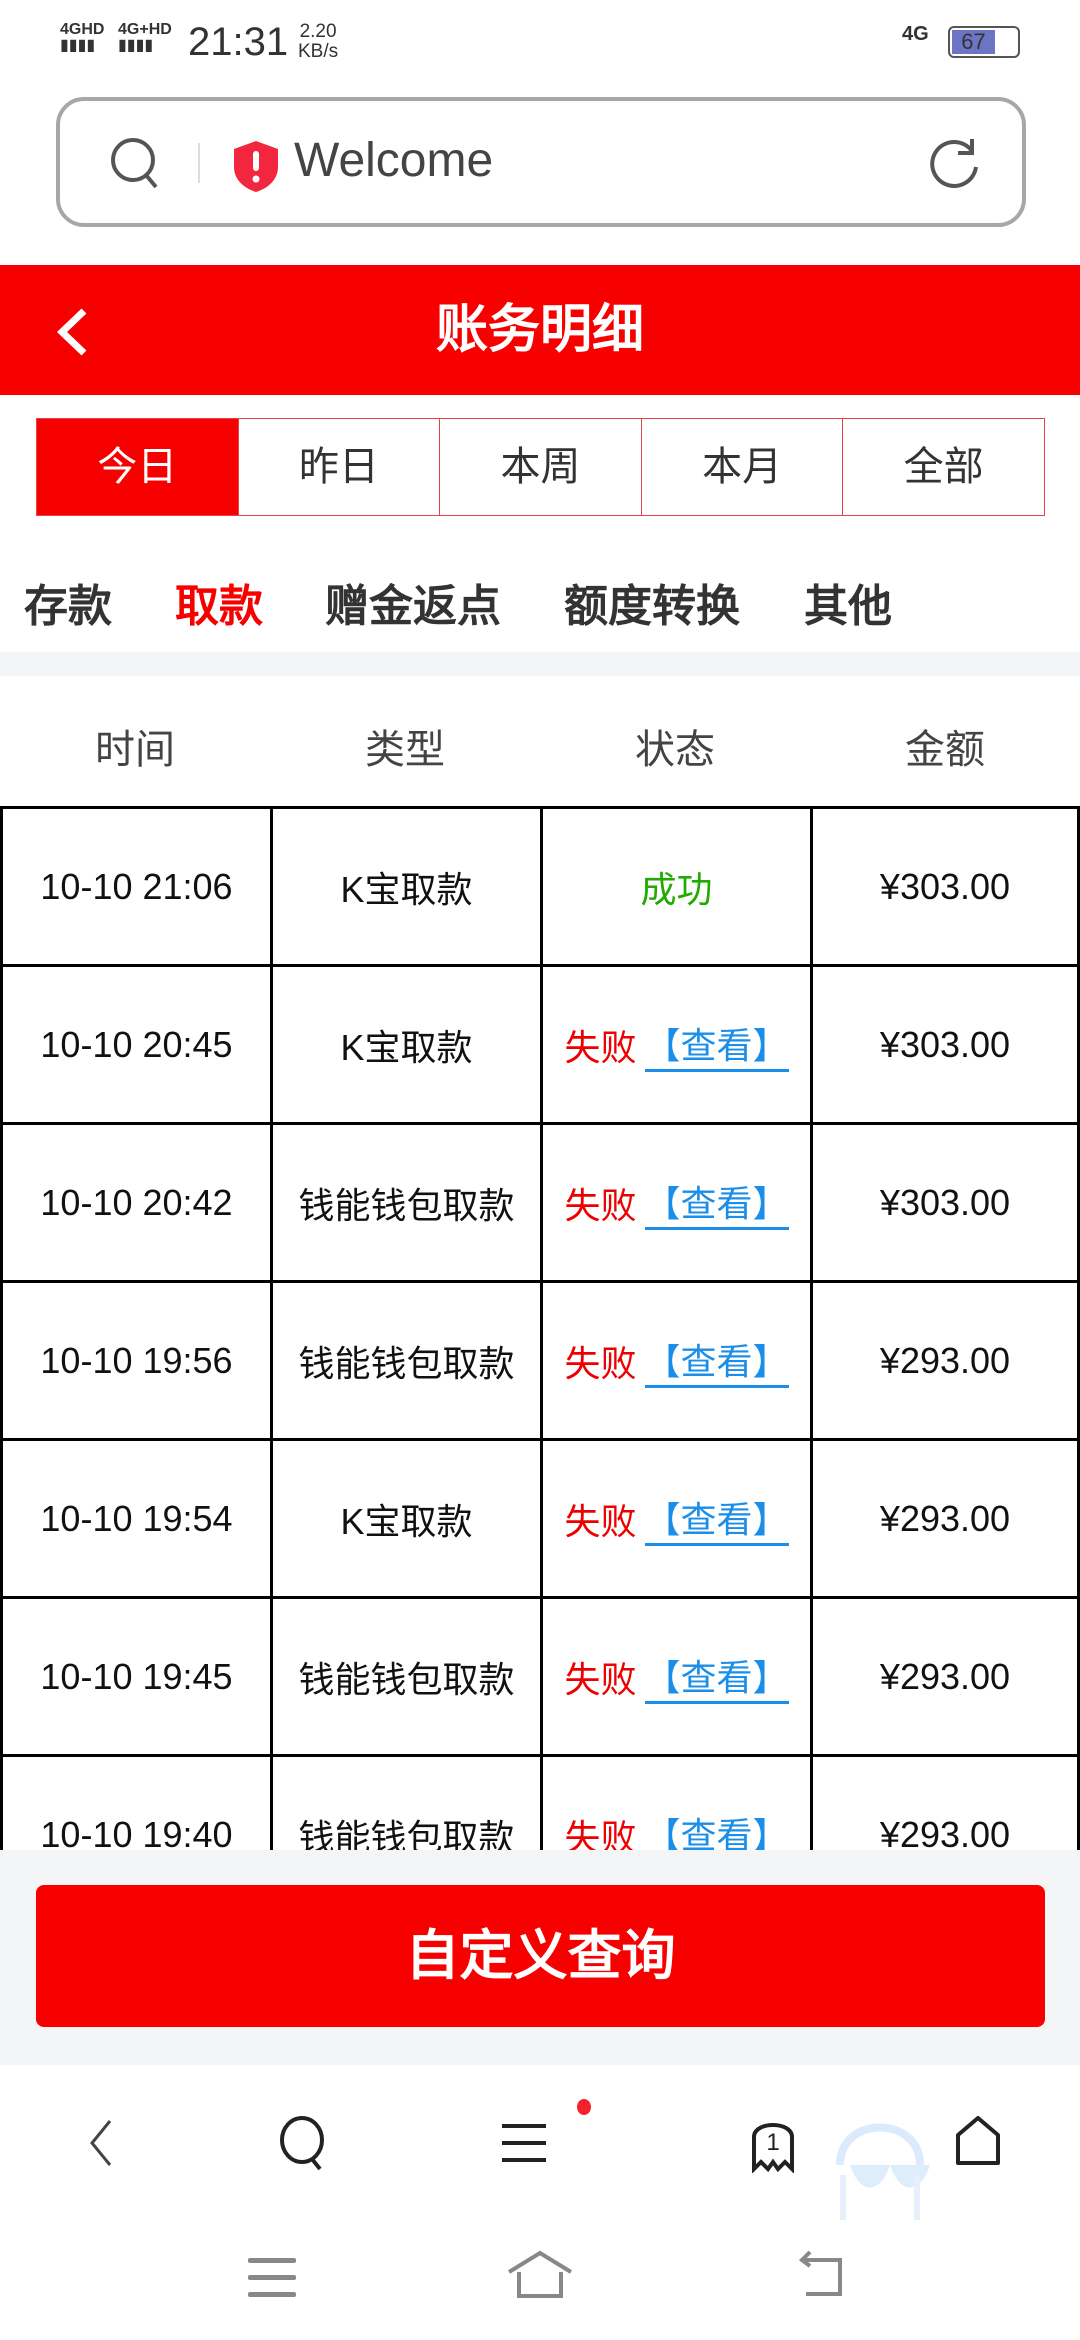 The width and height of the screenshot is (1080, 2340). I want to click on header-status: 状态, so click(675, 750).